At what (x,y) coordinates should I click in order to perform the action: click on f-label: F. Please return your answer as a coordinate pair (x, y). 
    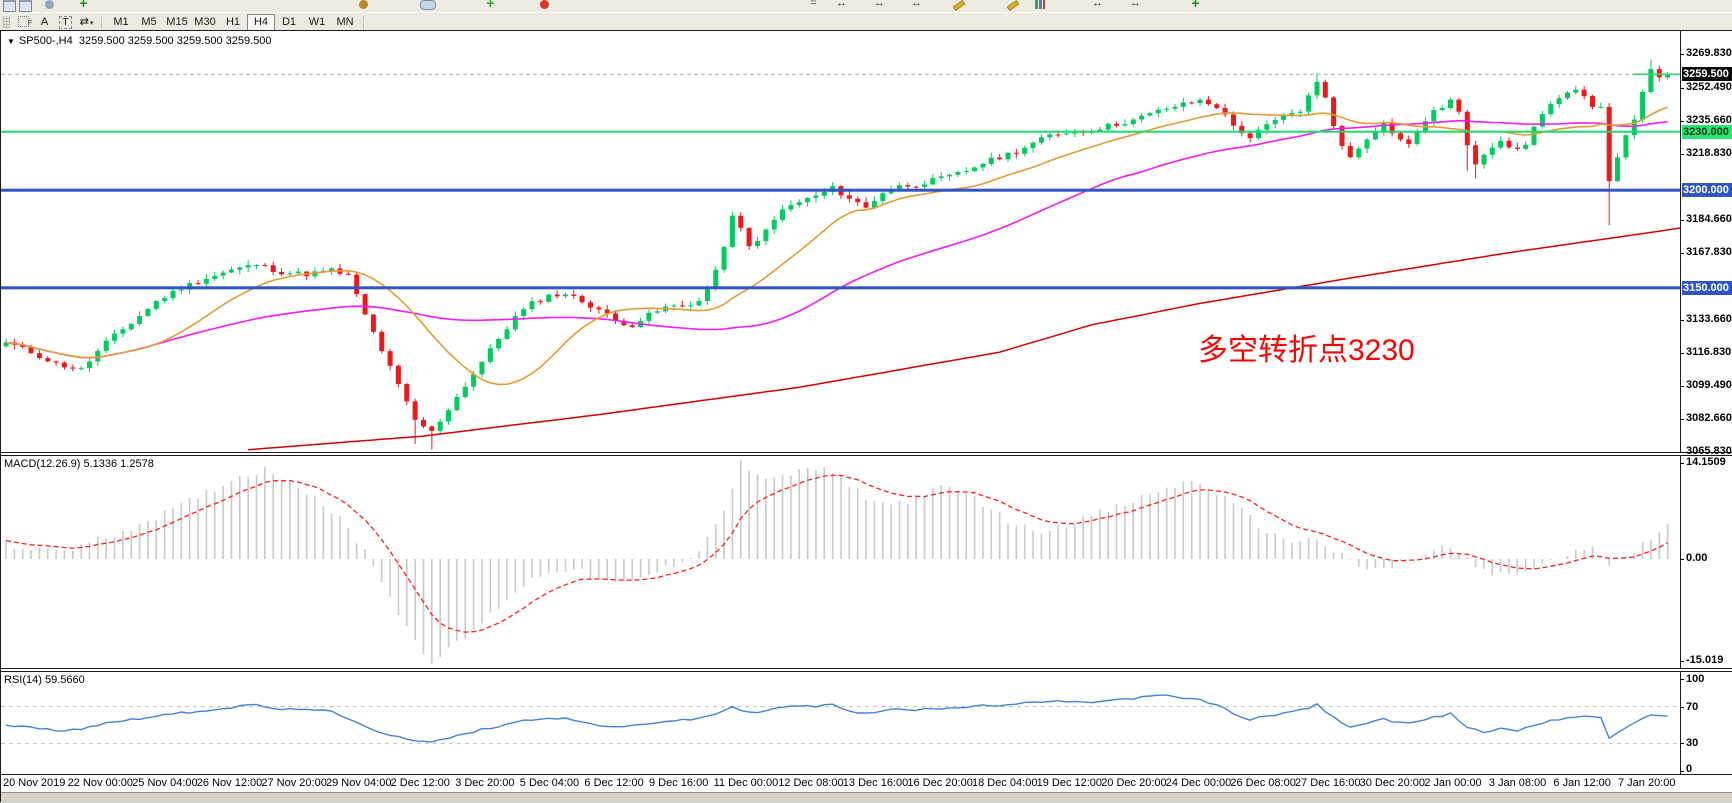
    Looking at the image, I should click on (29, 23).